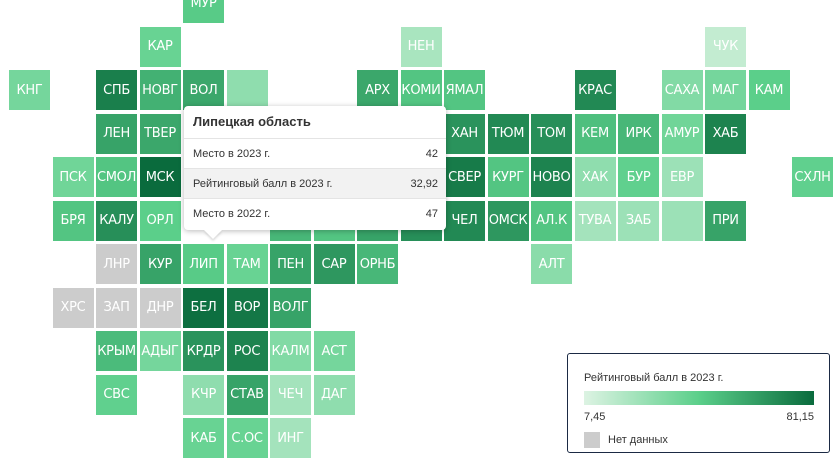  Describe the element at coordinates (595, 90) in the screenshot. I see `region-tile: КРАС` at that location.